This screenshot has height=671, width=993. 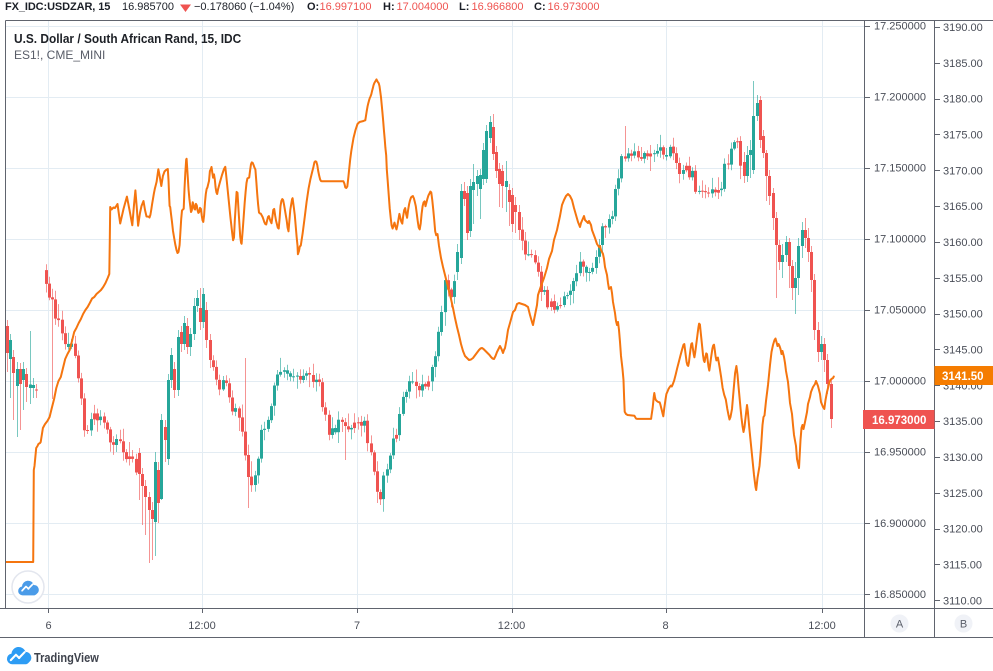 I want to click on svg-text: 3160.00, so click(x=963, y=243).